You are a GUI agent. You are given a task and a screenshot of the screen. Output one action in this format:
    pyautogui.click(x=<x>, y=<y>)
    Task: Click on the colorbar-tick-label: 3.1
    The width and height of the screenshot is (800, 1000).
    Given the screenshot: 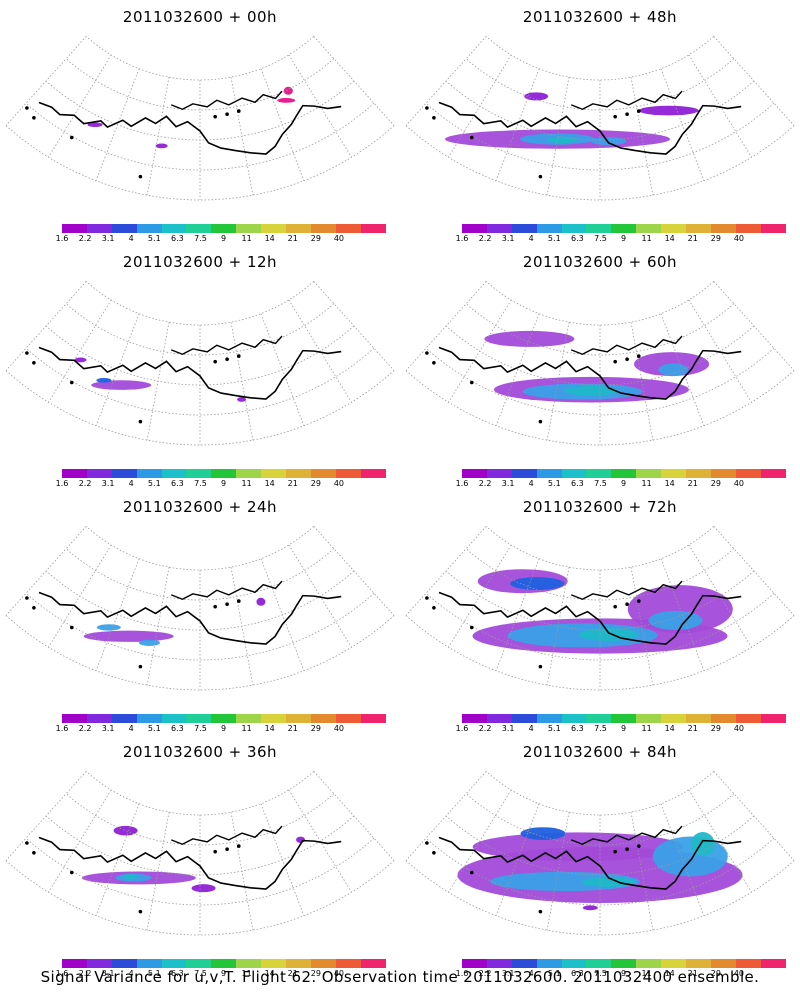 What is the action you would take?
    pyautogui.click(x=108, y=728)
    